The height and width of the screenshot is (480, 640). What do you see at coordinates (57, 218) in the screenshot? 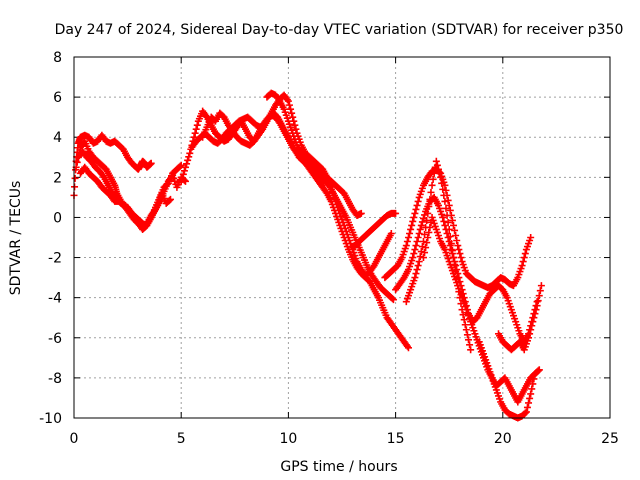
I see `y-tick-label: 0` at bounding box center [57, 218].